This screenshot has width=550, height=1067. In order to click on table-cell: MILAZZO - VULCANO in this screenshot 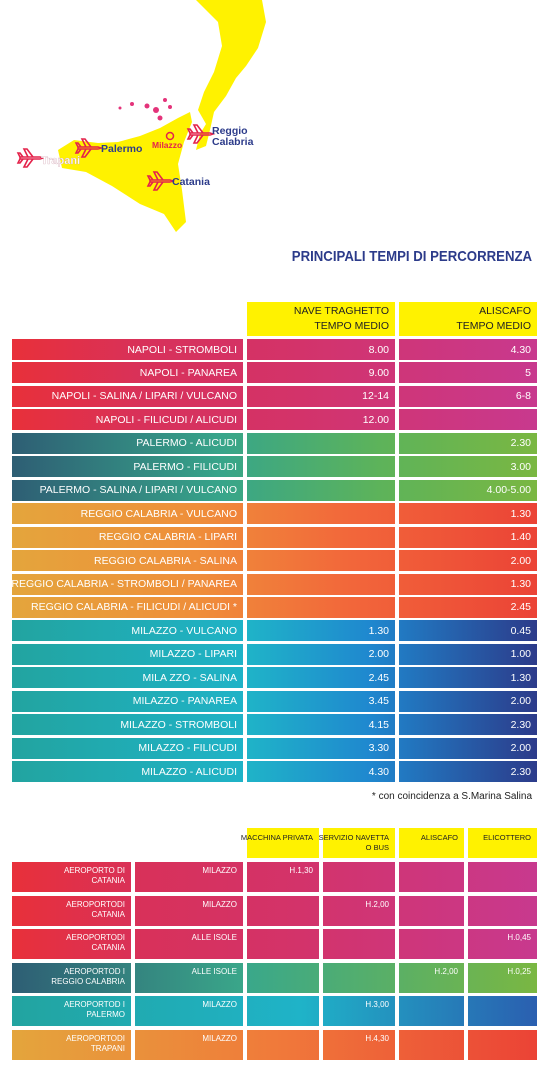, I will do `click(127, 631)`.